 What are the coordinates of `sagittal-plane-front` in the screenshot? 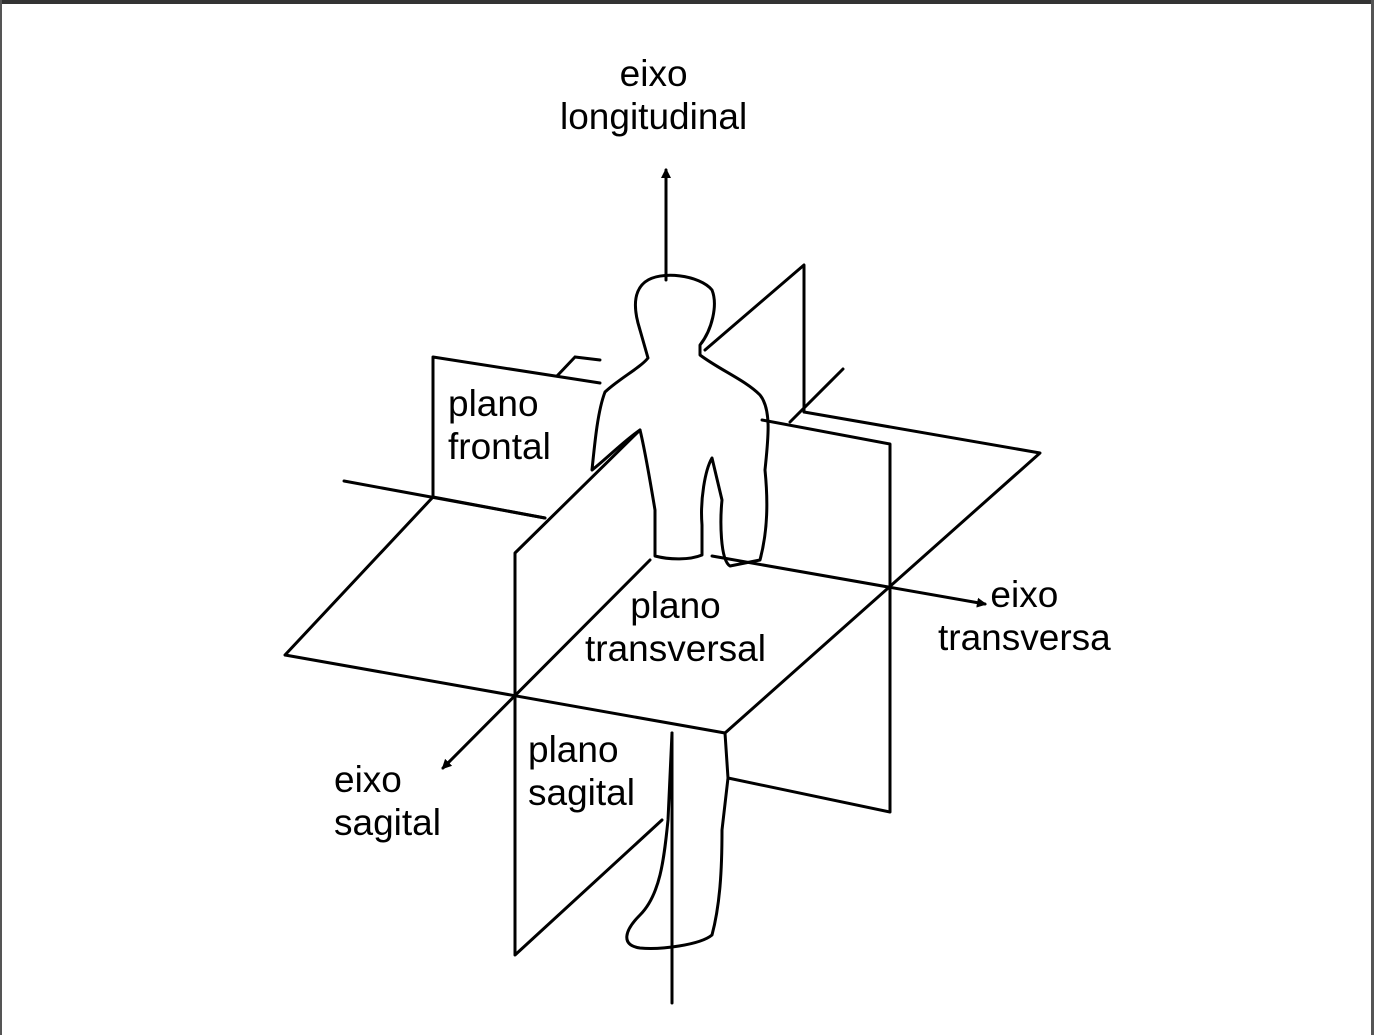 It's located at (588, 692).